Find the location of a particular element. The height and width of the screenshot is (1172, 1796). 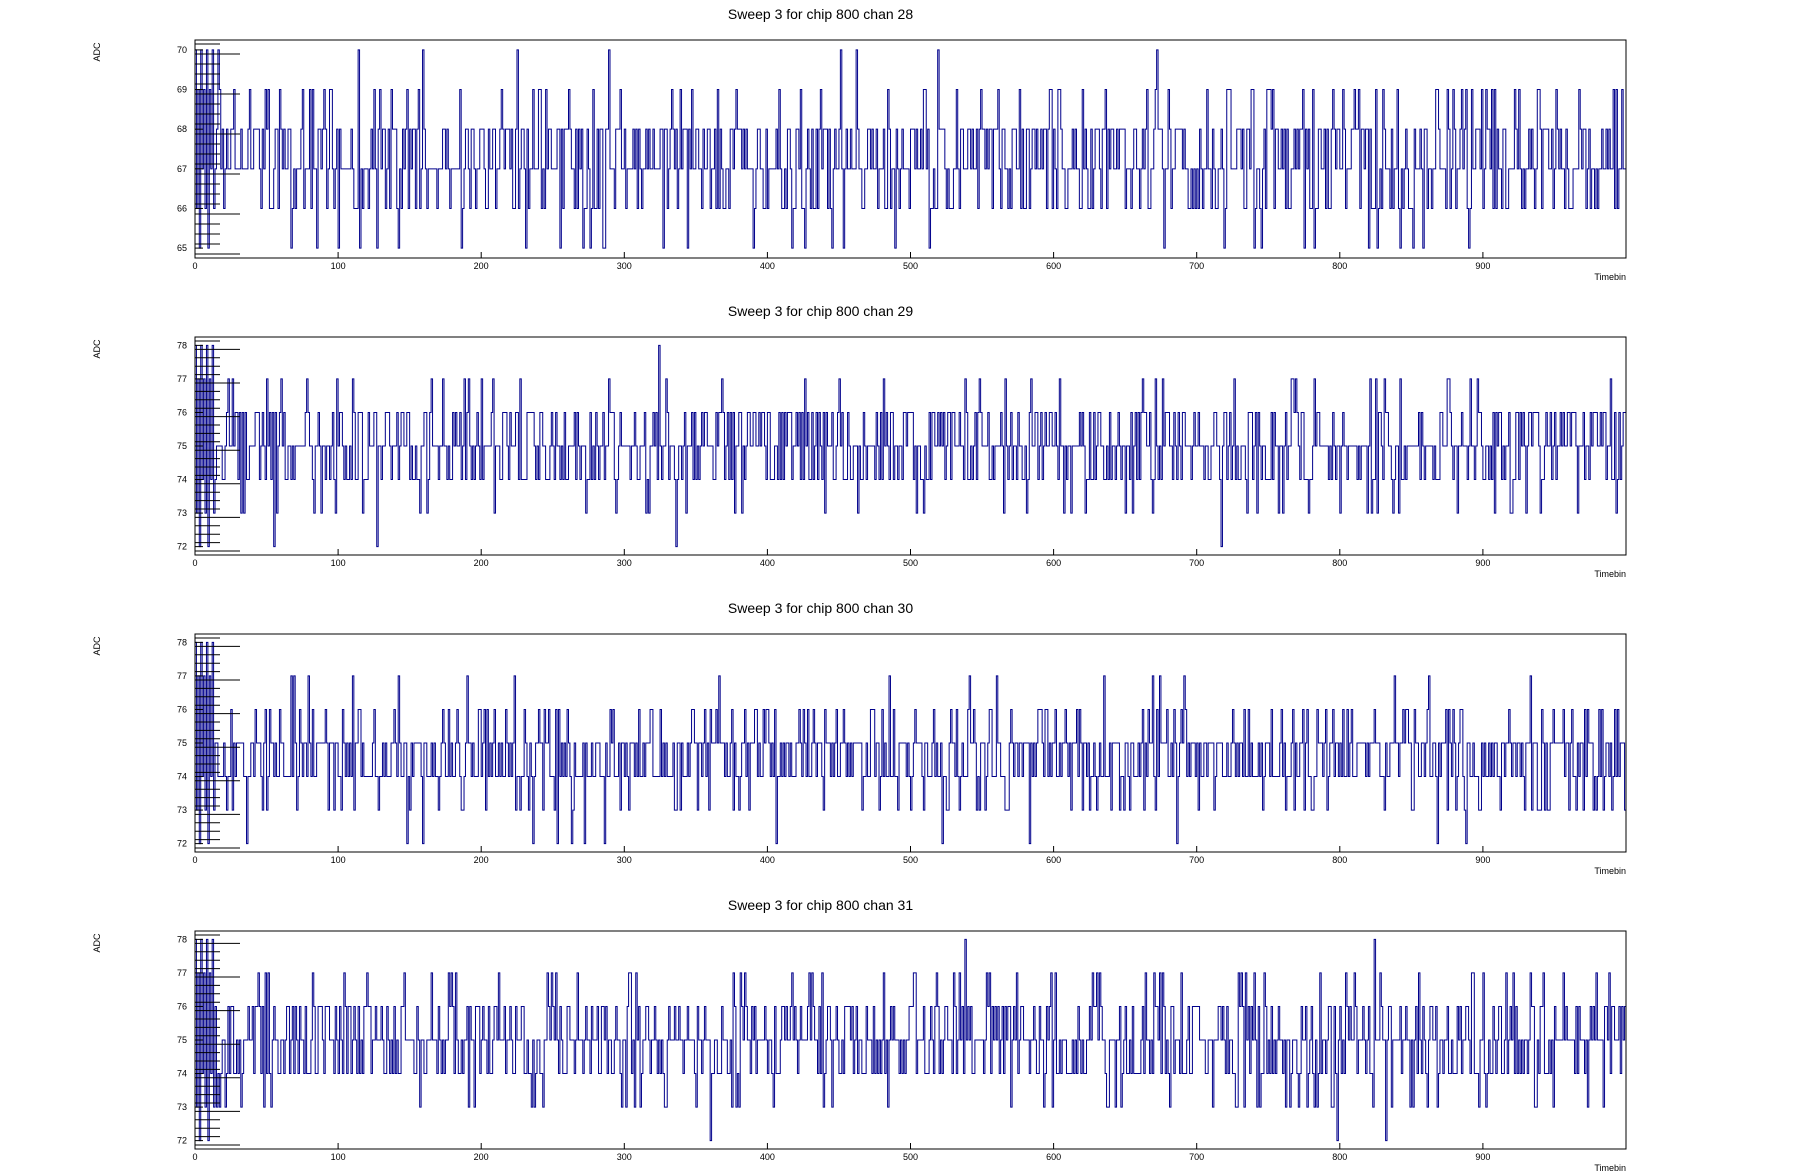

chart-title: Sweep 3 for chip 800 chan 28 is located at coordinates (820, 14).